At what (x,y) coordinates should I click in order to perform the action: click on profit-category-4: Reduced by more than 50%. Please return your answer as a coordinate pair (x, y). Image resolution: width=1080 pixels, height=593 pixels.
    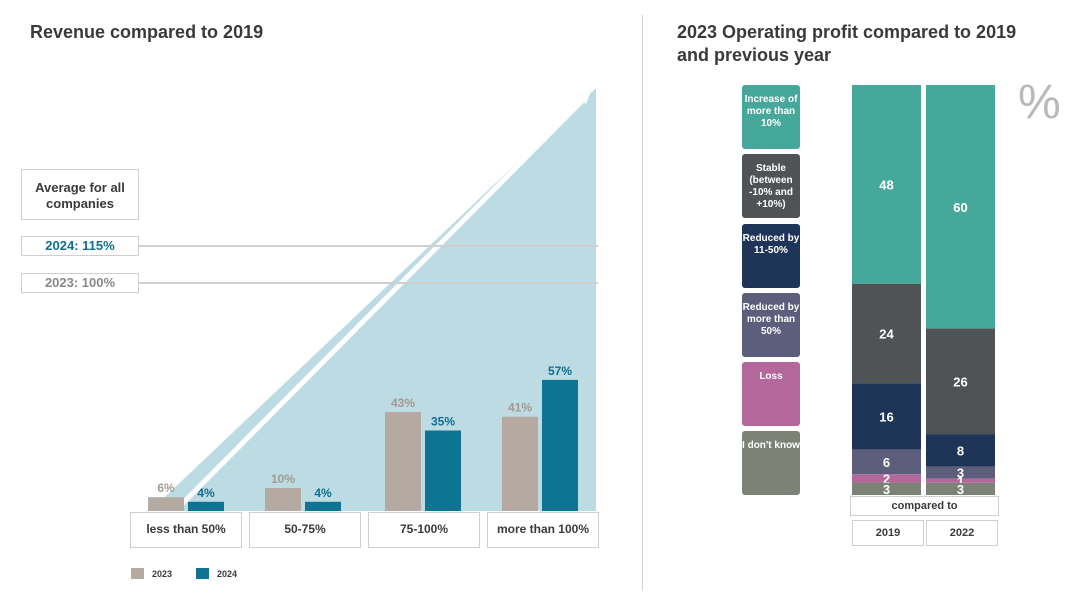
    Looking at the image, I should click on (771, 325).